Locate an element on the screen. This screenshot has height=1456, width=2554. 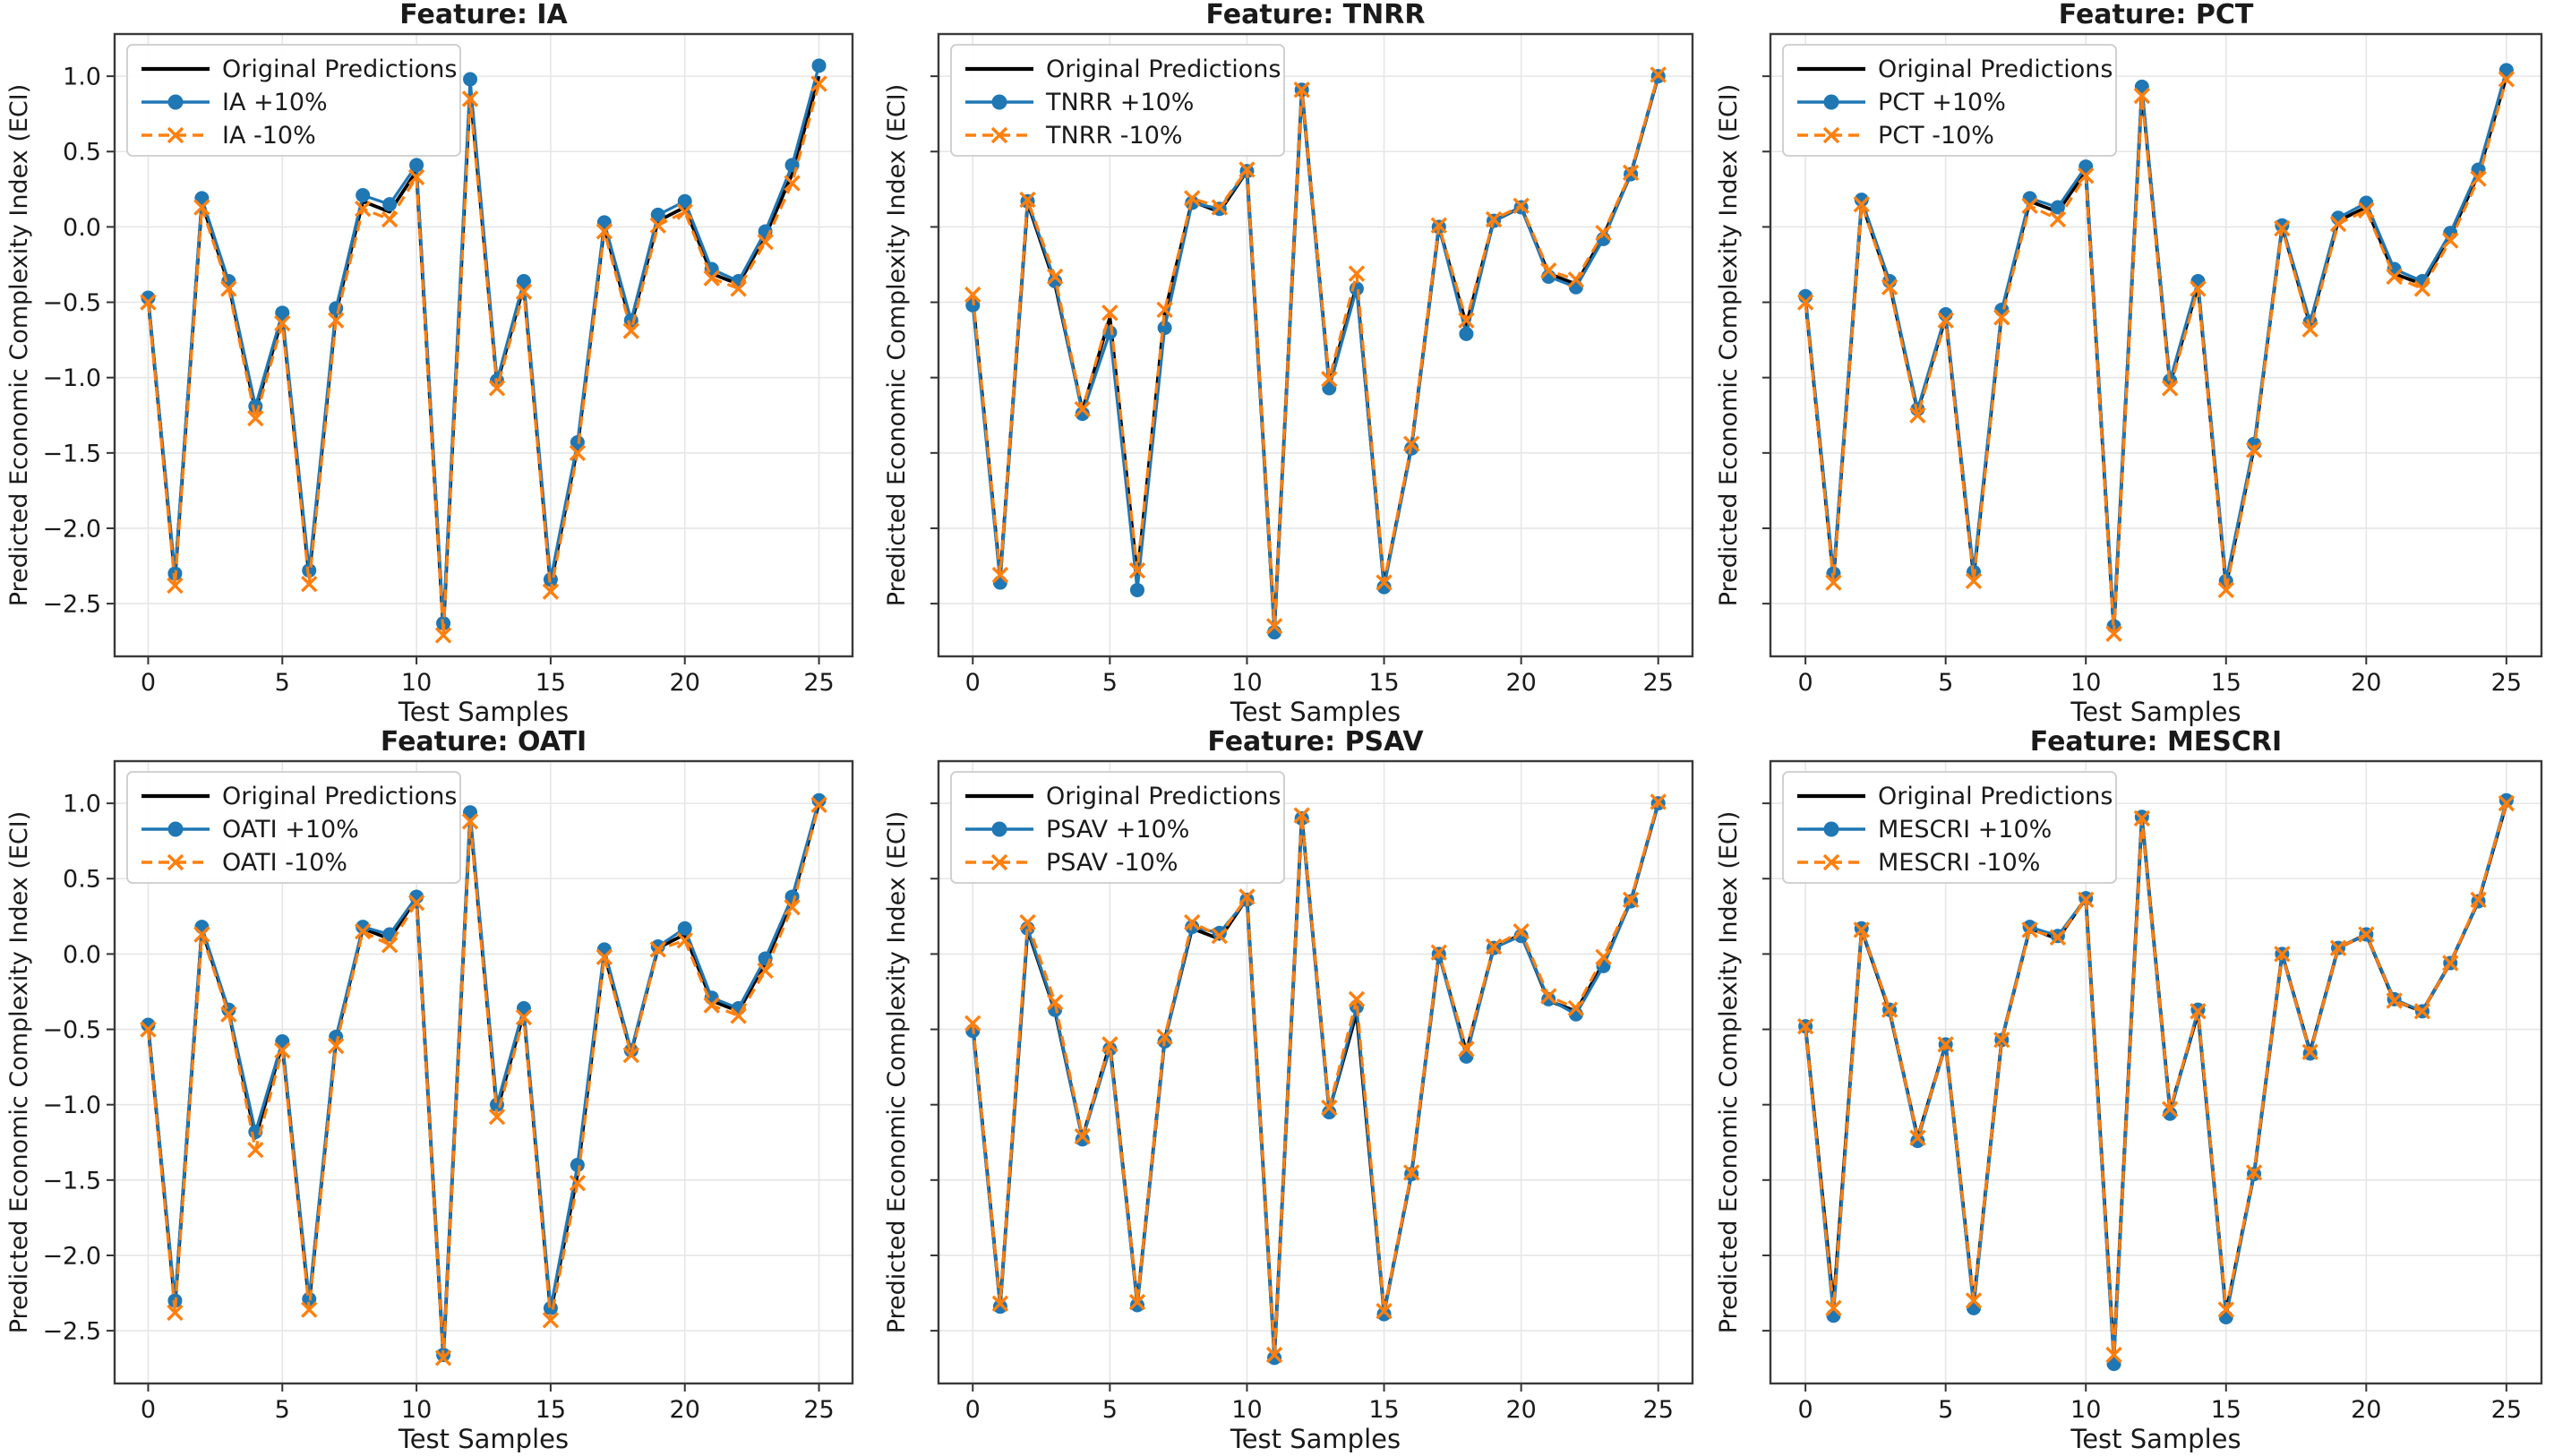
legend-marker-circle is located at coordinates (999, 102).